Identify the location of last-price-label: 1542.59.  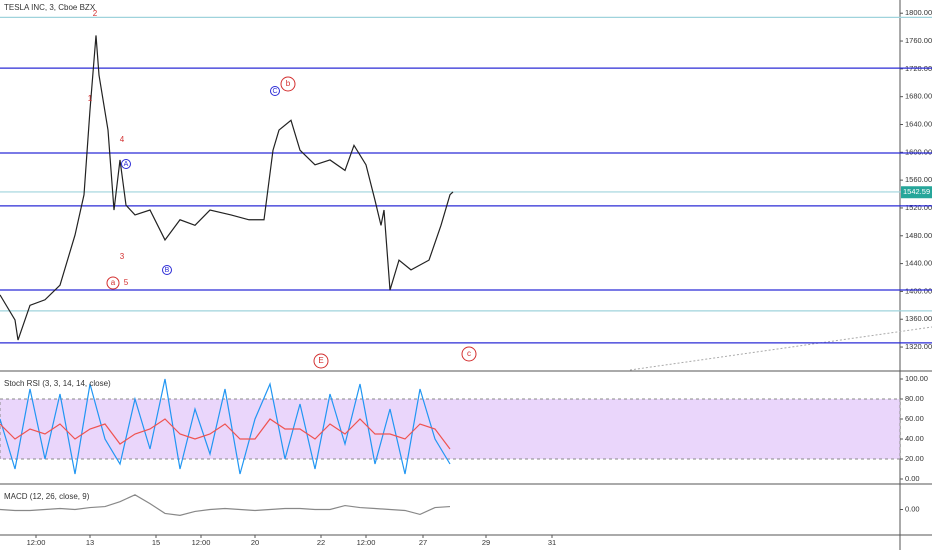
(916, 191).